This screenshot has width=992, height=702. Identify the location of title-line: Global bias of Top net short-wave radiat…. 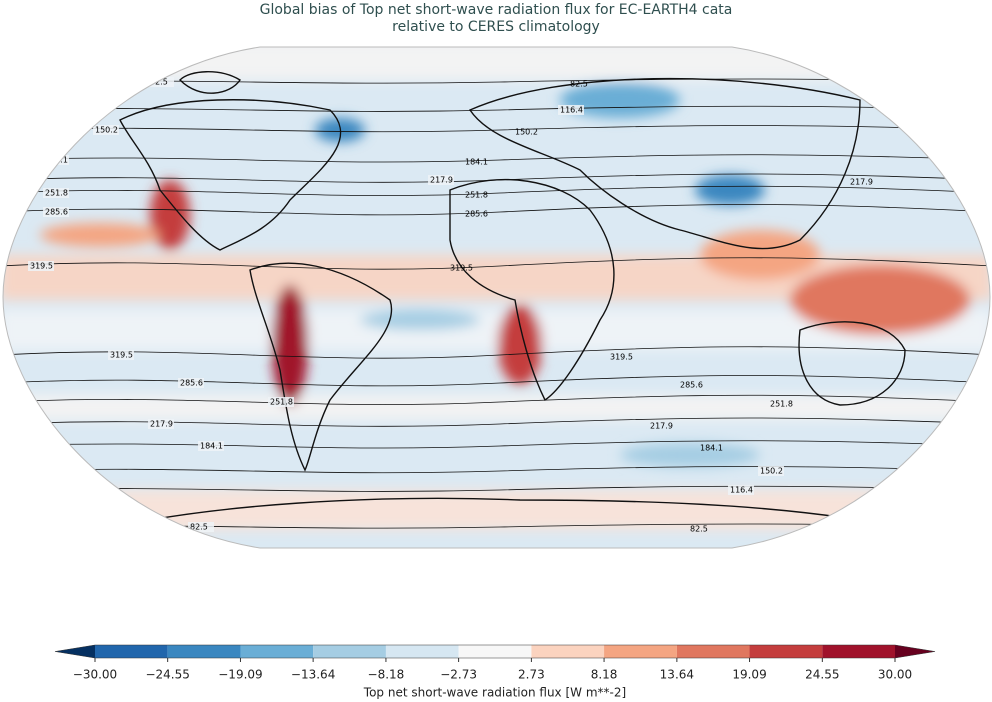
(496, 10).